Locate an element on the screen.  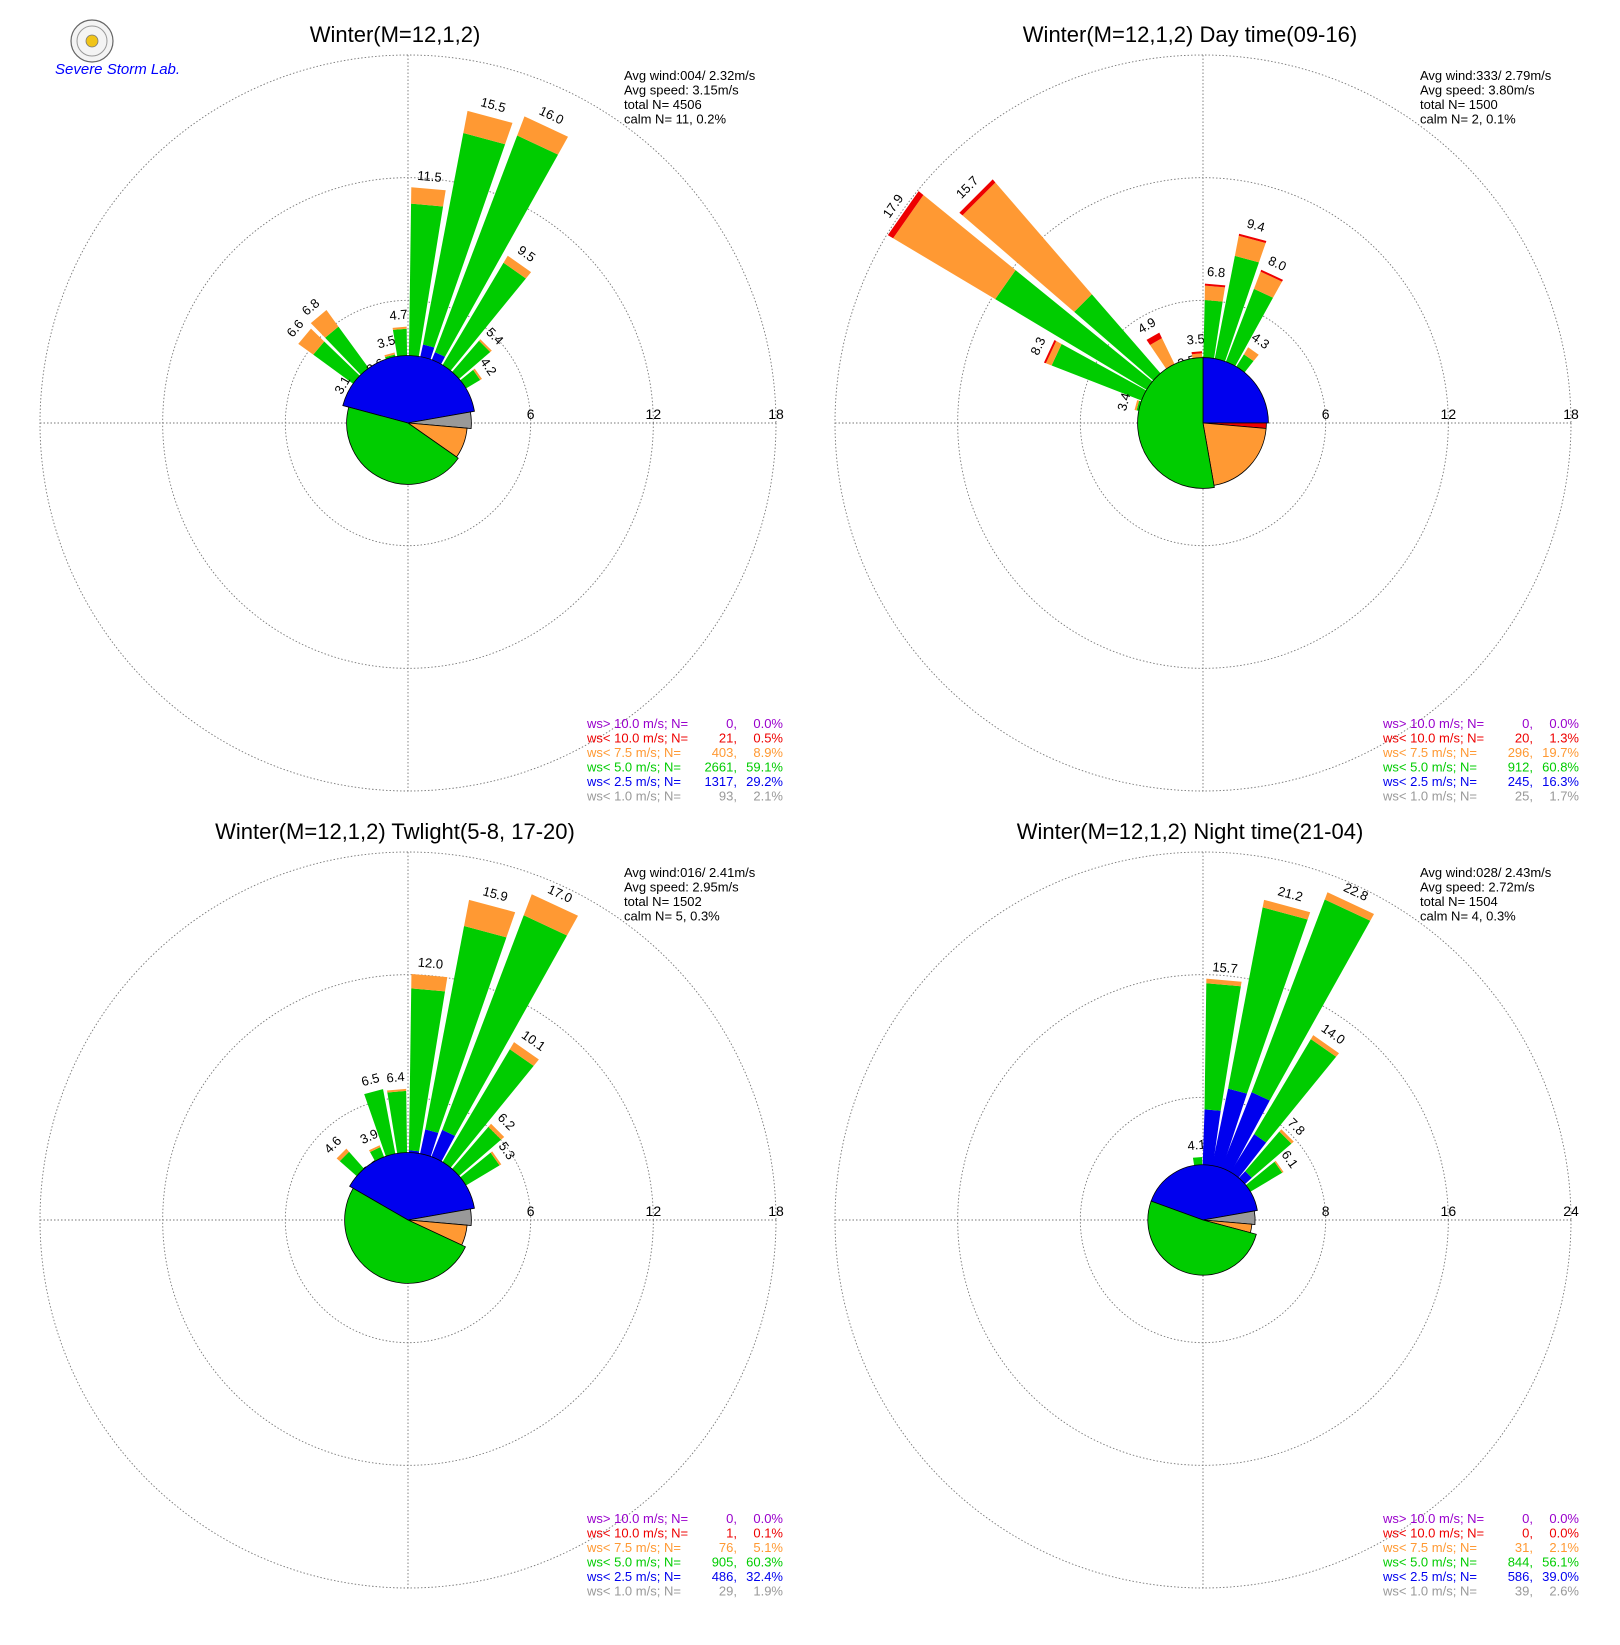
stats-line: calm N= 4, 0.3% is located at coordinates (1468, 916).